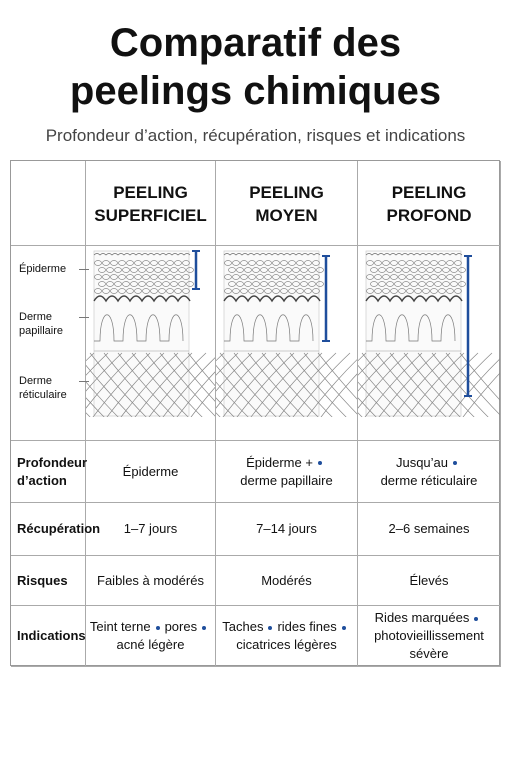  What do you see at coordinates (52, 462) in the screenshot?
I see `row-label-line: Profondeur` at bounding box center [52, 462].